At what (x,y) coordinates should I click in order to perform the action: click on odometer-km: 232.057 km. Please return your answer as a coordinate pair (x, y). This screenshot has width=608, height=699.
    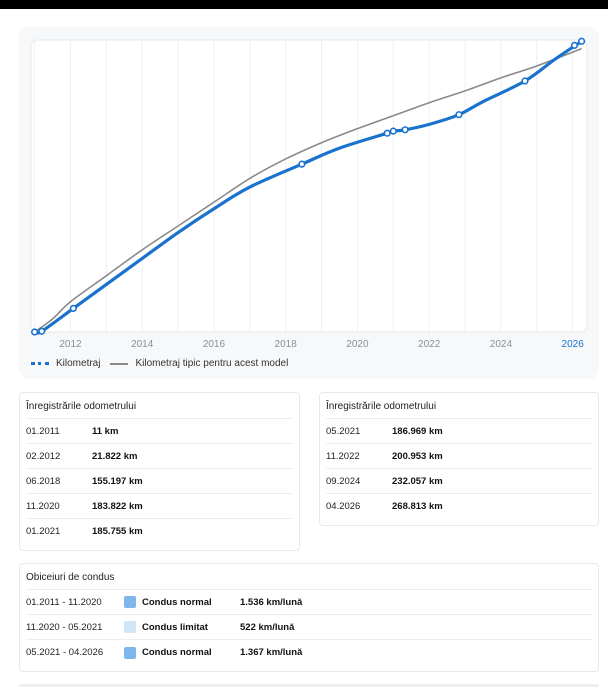
    Looking at the image, I should click on (417, 481).